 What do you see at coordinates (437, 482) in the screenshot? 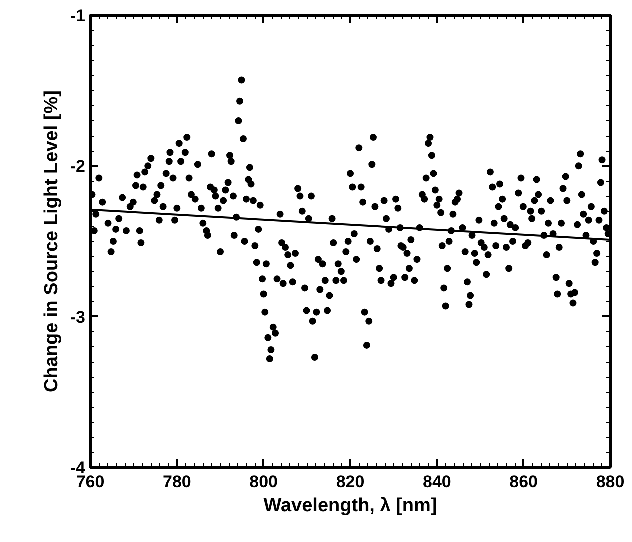
I see `x-tick-label: 840` at bounding box center [437, 482].